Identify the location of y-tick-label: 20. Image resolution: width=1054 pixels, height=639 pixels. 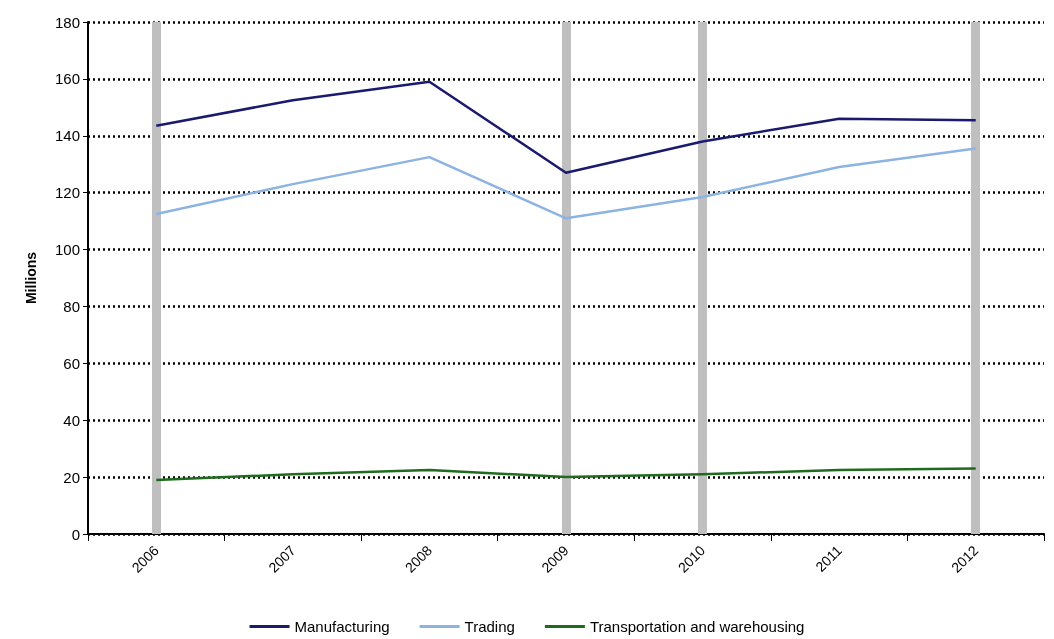
(71, 477).